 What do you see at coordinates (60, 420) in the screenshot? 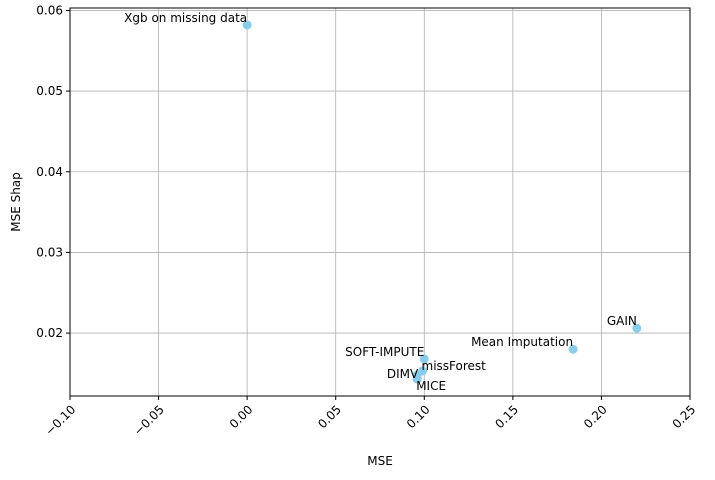
I see `x-tick-label: −0.10` at bounding box center [60, 420].